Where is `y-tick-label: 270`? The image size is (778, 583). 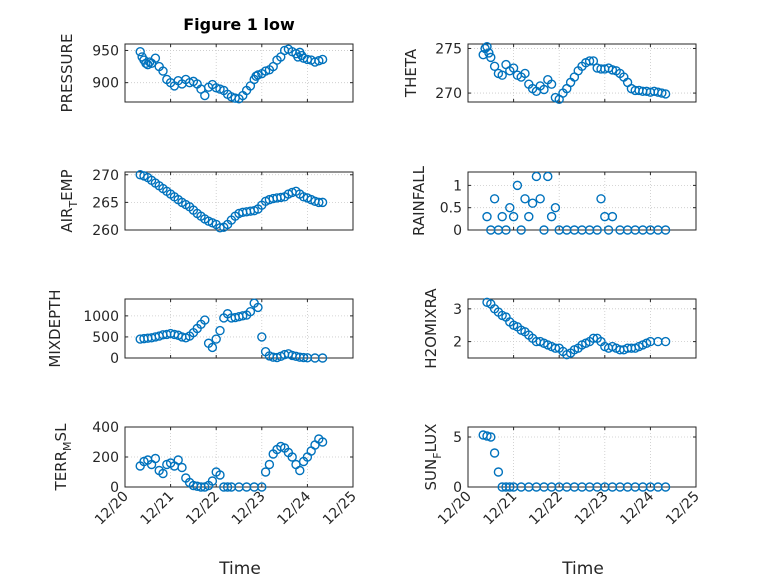
y-tick-label: 270 is located at coordinates (105, 176).